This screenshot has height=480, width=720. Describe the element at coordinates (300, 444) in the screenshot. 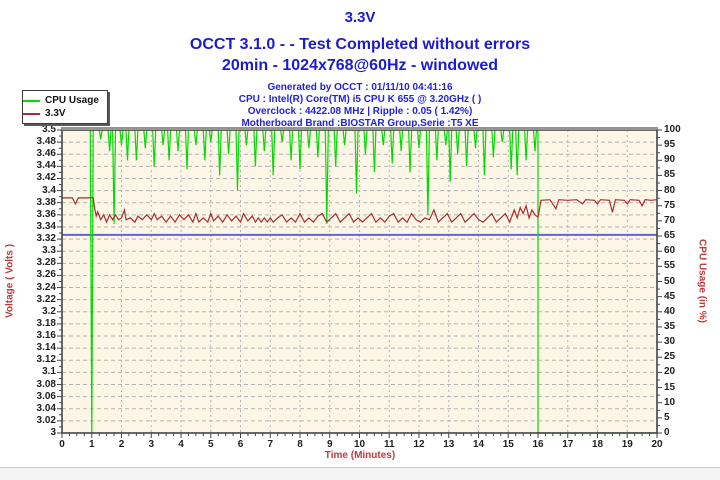

I see `x-tick-label: 8` at that location.